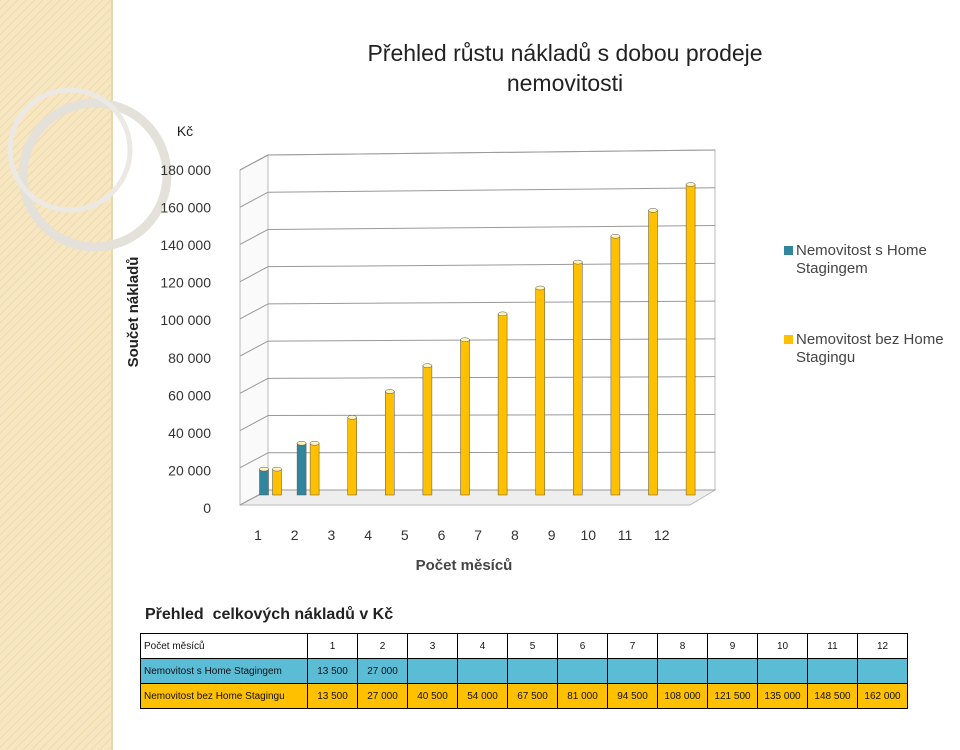  I want to click on x-tick-label: 7, so click(478, 535).